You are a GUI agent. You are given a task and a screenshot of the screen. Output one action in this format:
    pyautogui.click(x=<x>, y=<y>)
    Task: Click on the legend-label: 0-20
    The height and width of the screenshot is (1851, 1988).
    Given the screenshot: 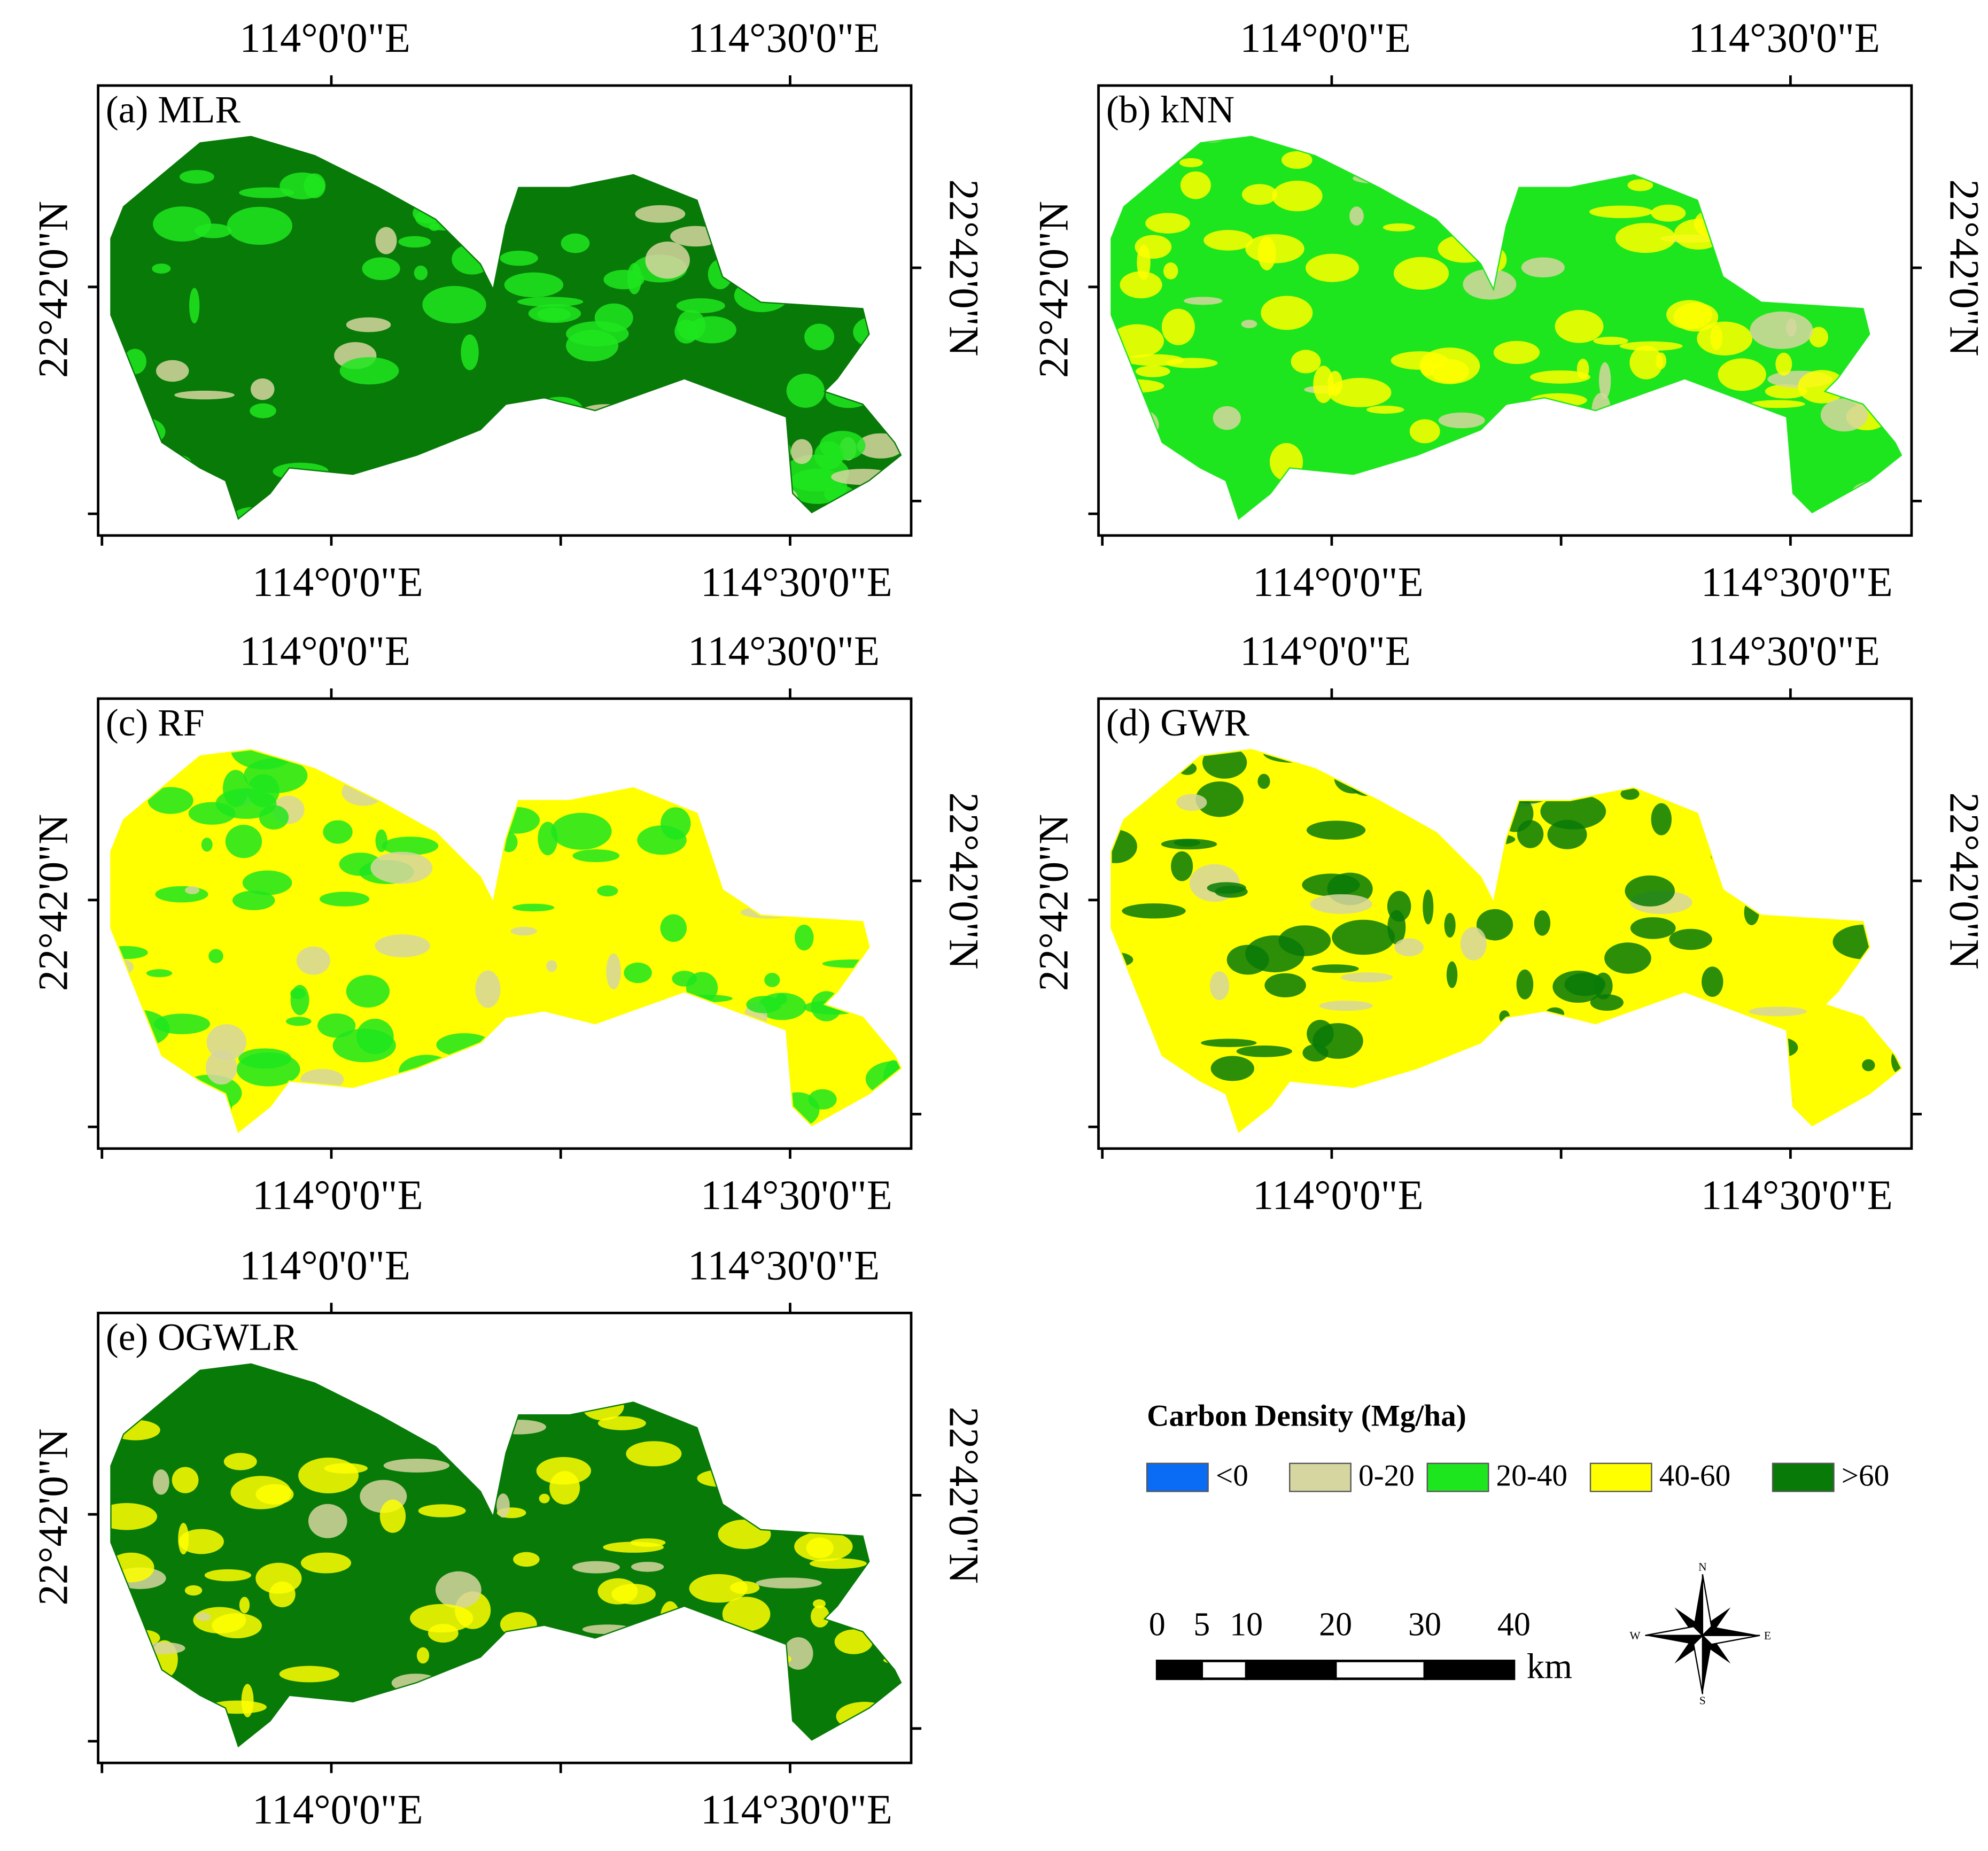 What is the action you would take?
    pyautogui.click(x=1387, y=1476)
    